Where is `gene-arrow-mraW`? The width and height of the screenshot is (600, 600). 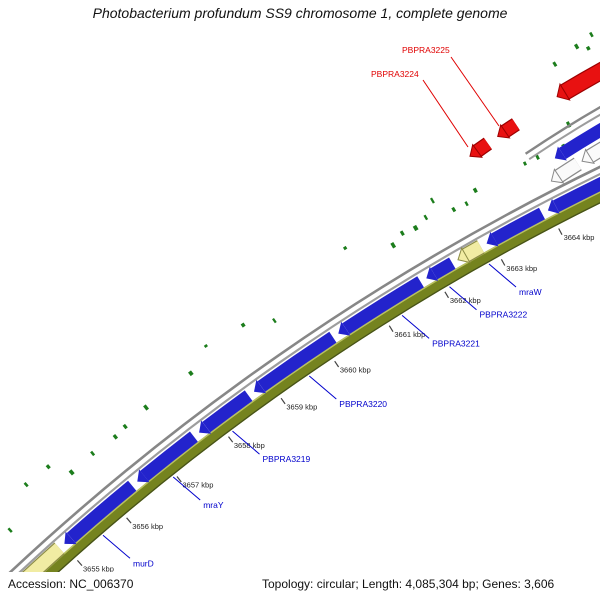 gene-arrow-mraW is located at coordinates (516, 227).